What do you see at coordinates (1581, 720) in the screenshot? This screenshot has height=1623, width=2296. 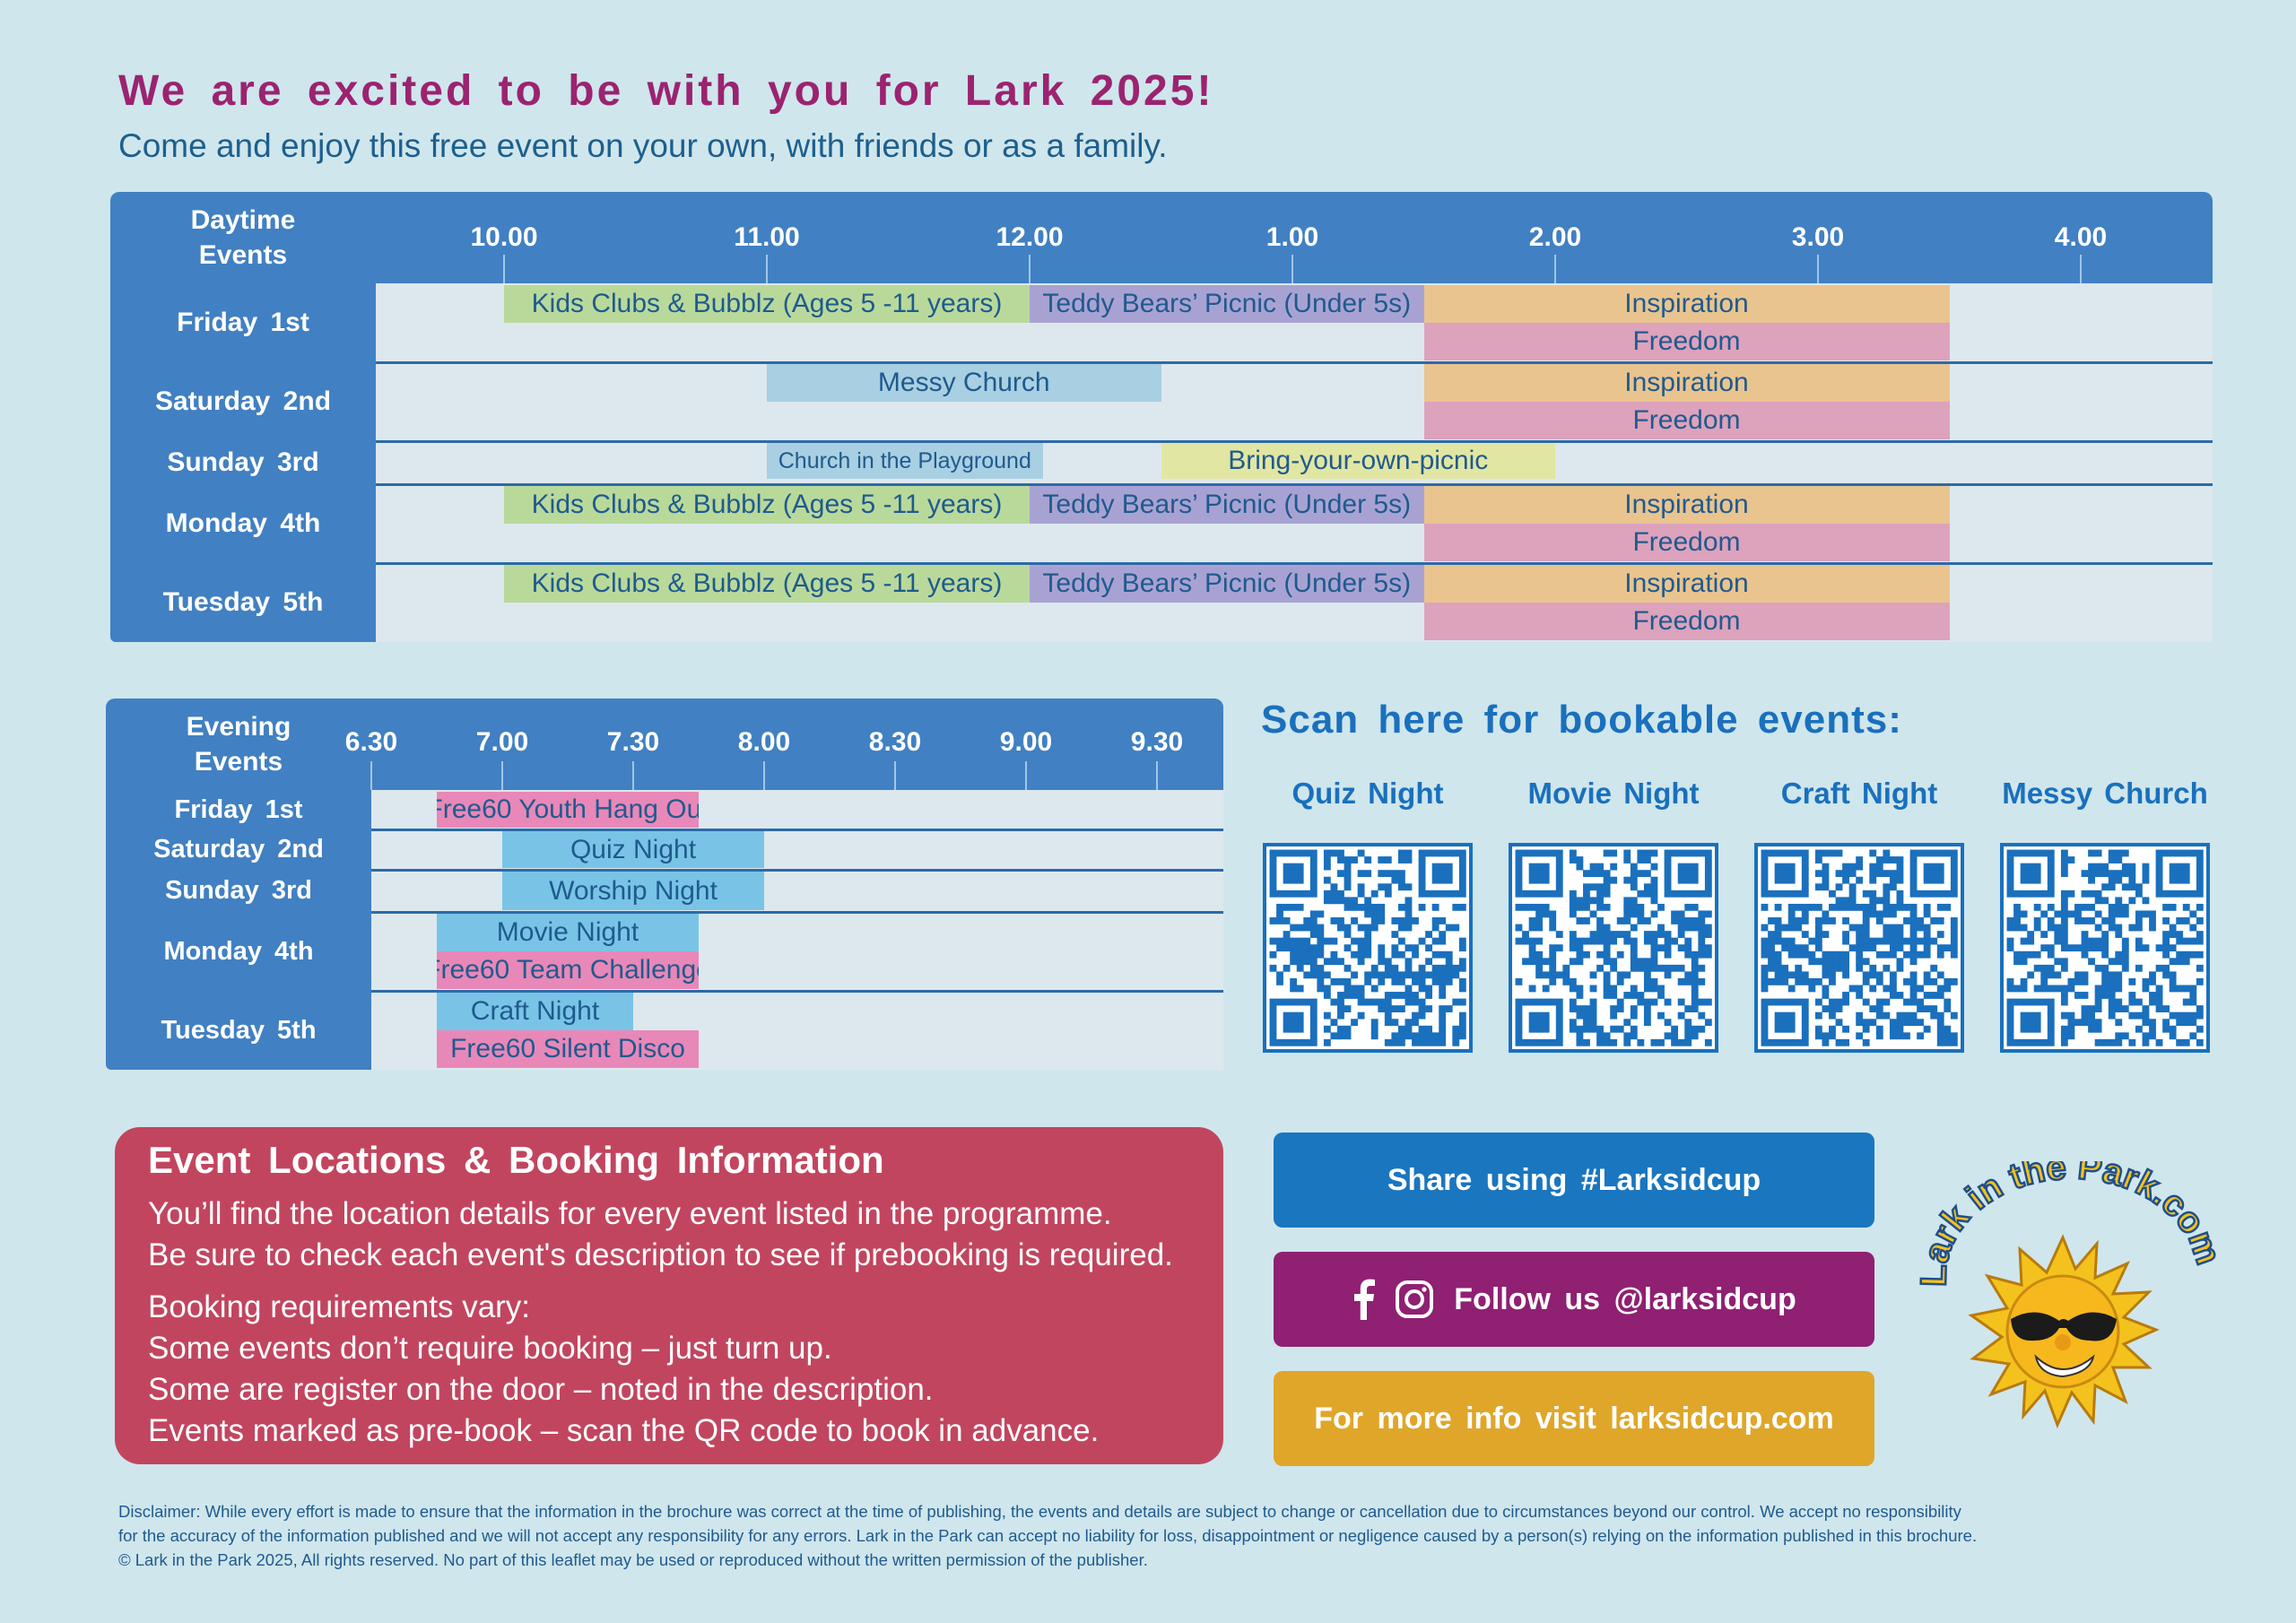 I see `scan-title: Scan here for bookable events:` at bounding box center [1581, 720].